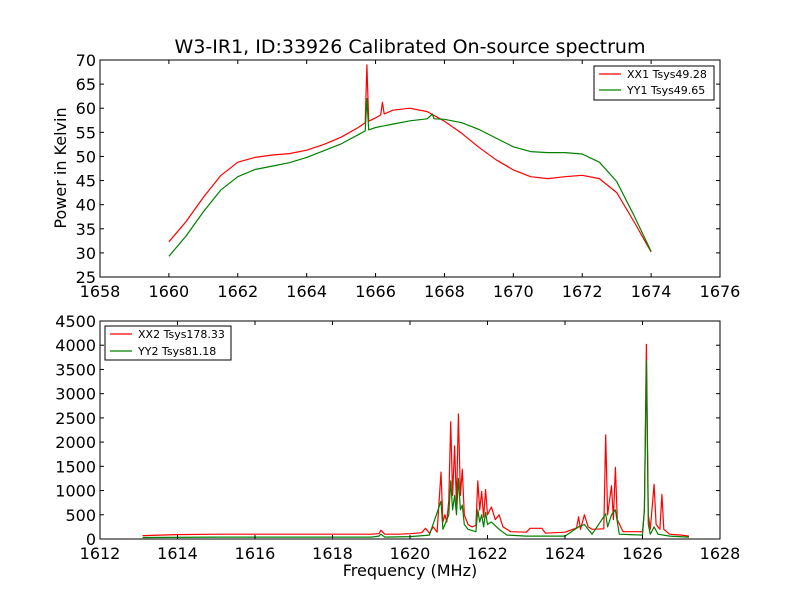  What do you see at coordinates (410, 570) in the screenshot?
I see `bottom-x-axis-label: Frequency (MHz)` at bounding box center [410, 570].